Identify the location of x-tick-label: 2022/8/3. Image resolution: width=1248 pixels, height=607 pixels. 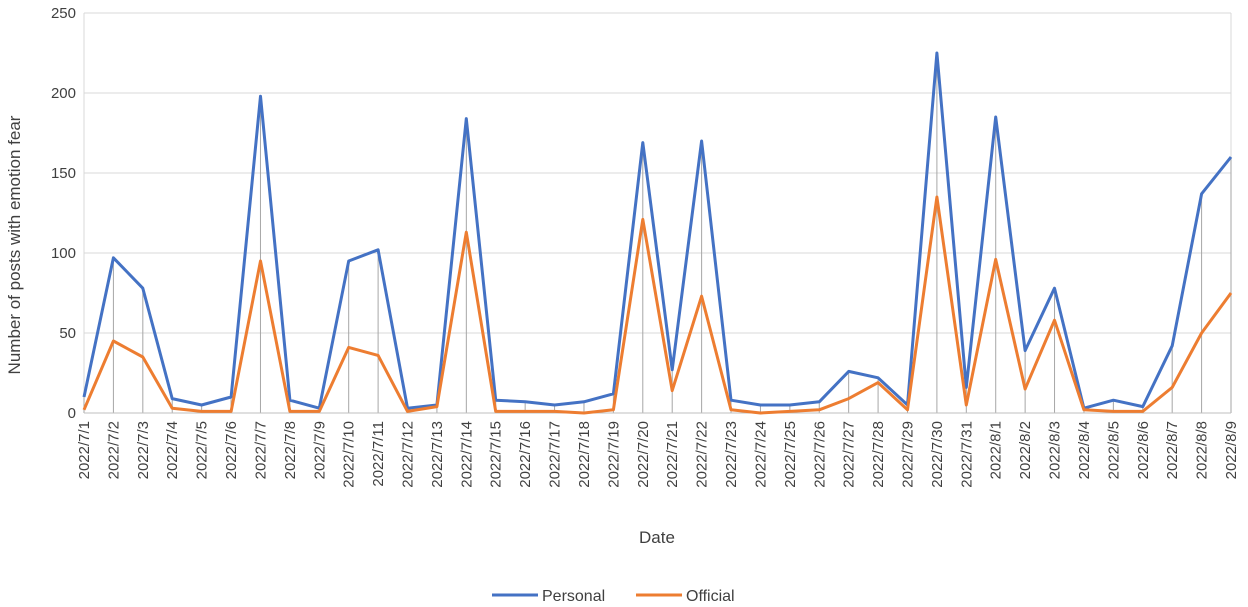
(1055, 450).